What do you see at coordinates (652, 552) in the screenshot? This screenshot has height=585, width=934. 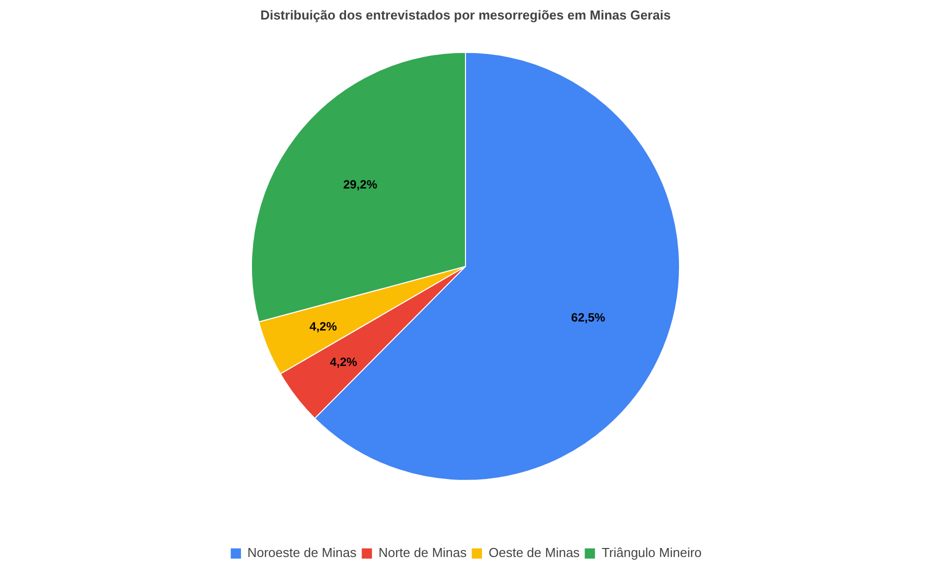 I see `legend-label: Triângulo Mineiro` at bounding box center [652, 552].